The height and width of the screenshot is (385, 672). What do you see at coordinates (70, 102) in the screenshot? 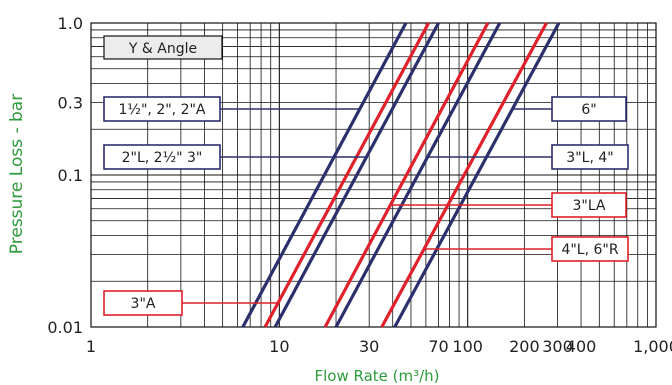
I see `y-tick-label: 0.3` at bounding box center [70, 102].